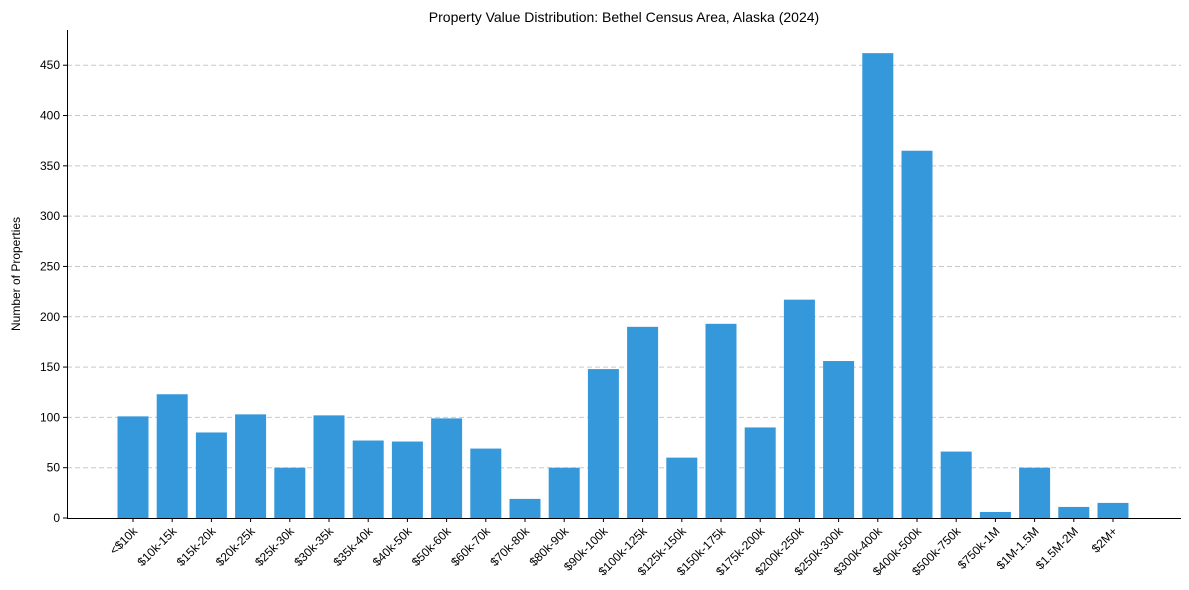  What do you see at coordinates (124, 541) in the screenshot?
I see `x-tick-label: <$10k` at bounding box center [124, 541].